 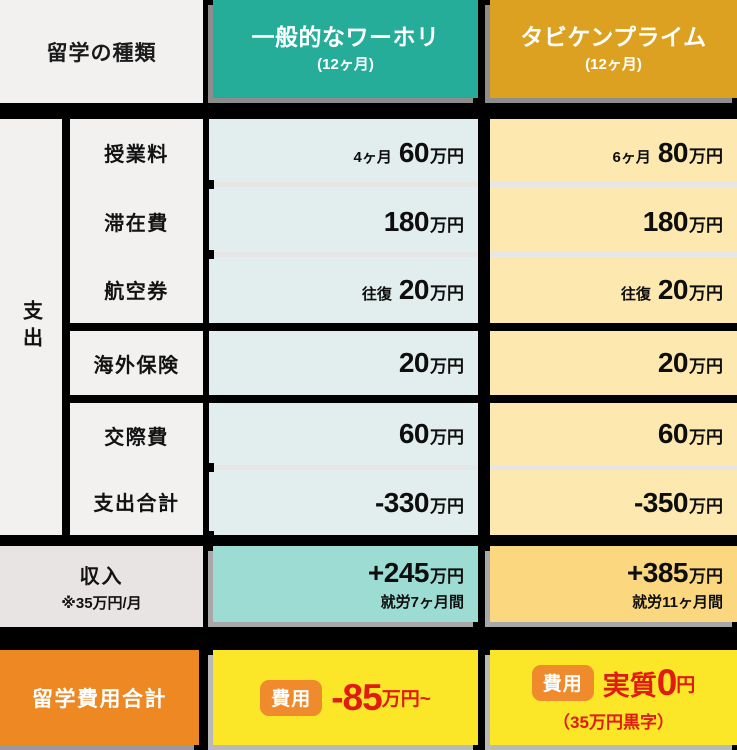 What do you see at coordinates (673, 362) in the screenshot?
I see `cell-tabiken-insurance-amount: 20` at bounding box center [673, 362].